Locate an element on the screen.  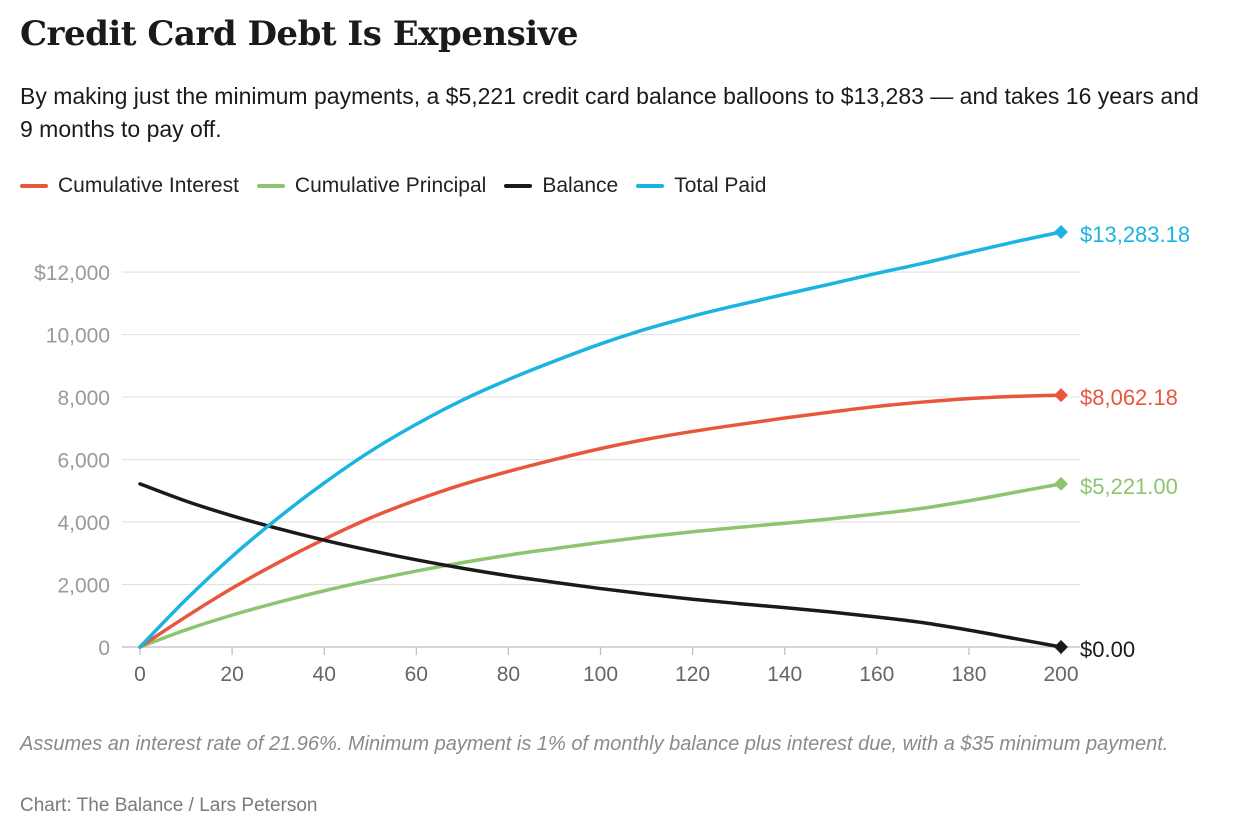
legend-item-total: Total Paid is located at coordinates (701, 186).